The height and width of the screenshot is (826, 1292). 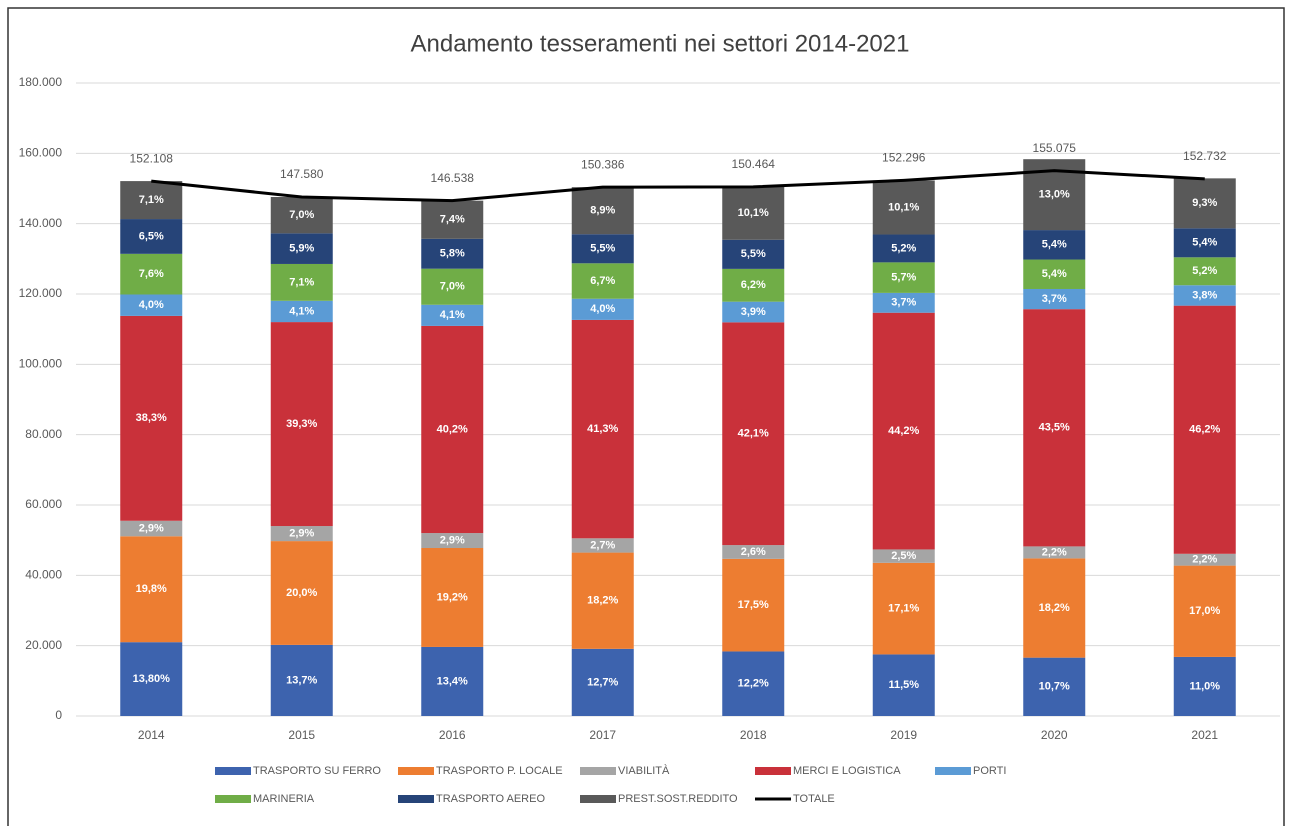 I want to click on y-tick-label: 40.000, so click(x=43, y=575).